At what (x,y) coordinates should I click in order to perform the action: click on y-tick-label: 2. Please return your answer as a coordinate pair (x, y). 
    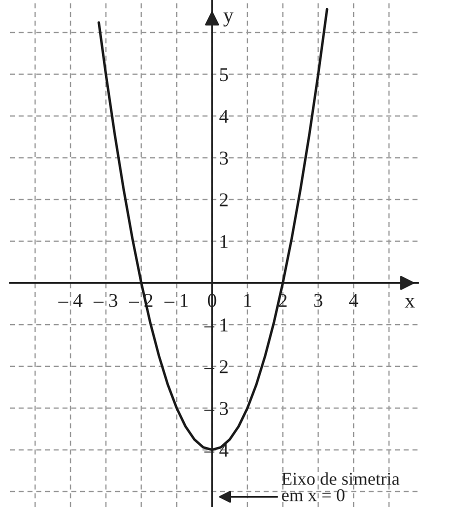
    Looking at the image, I should click on (224, 199).